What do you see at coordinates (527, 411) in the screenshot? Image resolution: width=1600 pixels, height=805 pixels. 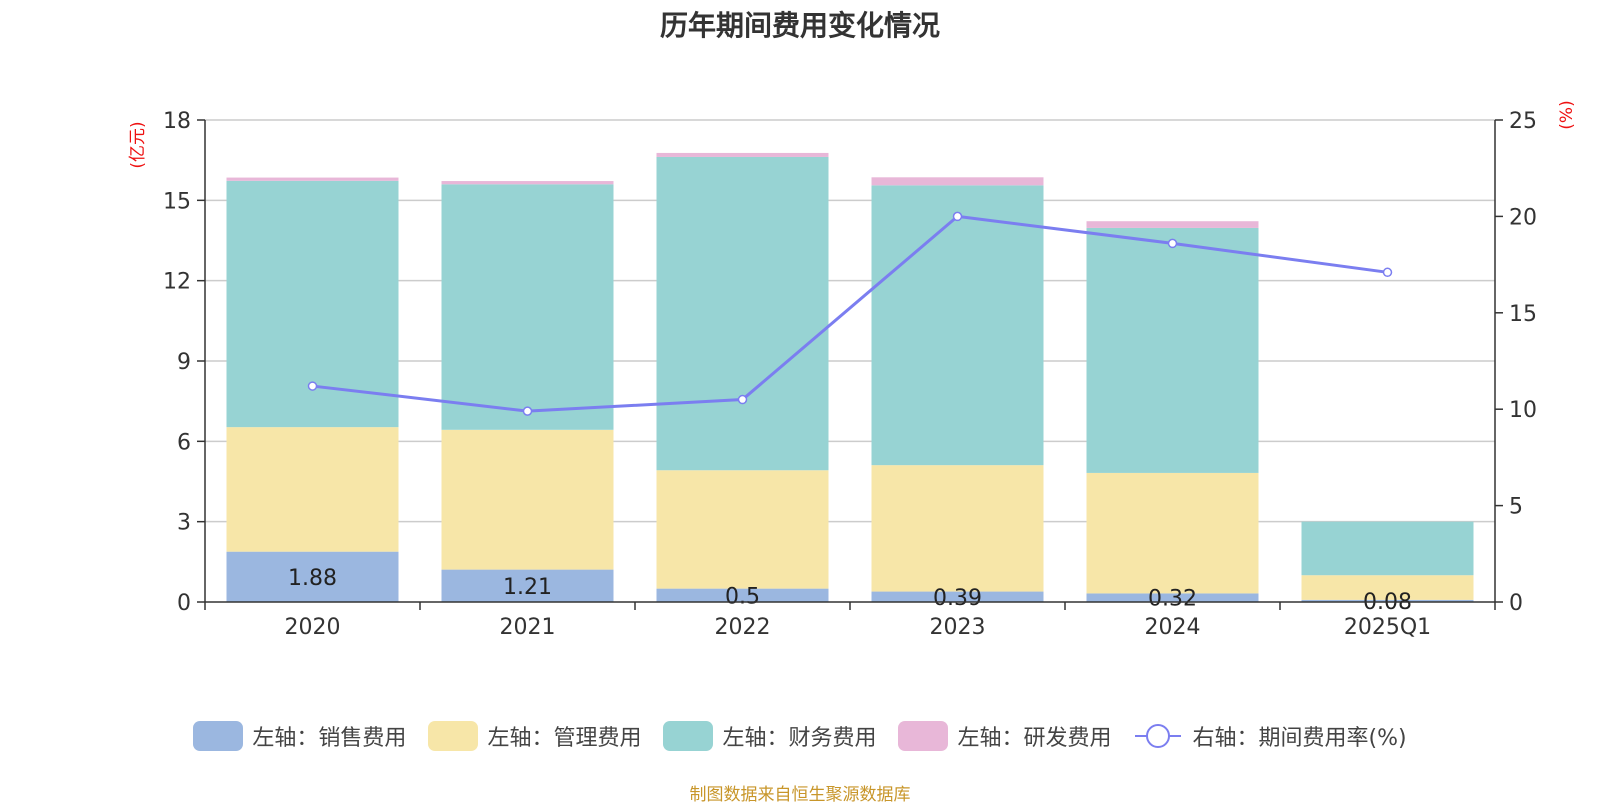 I see `rate-point-2021` at bounding box center [527, 411].